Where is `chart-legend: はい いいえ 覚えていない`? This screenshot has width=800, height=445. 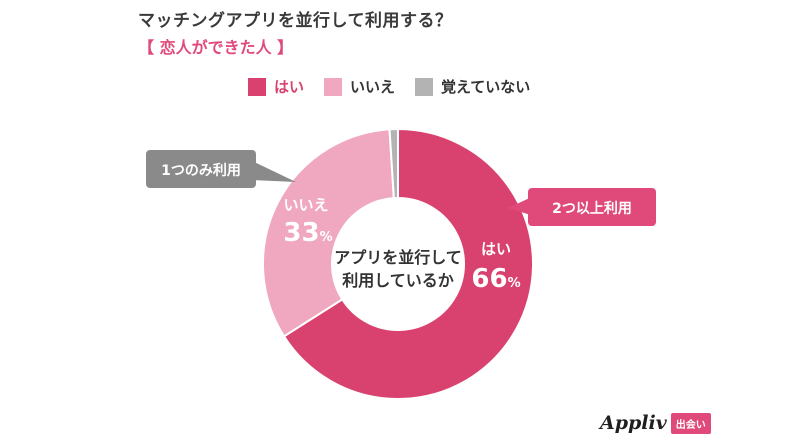
chart-legend: はい いいえ 覚えていない is located at coordinates (389, 86).